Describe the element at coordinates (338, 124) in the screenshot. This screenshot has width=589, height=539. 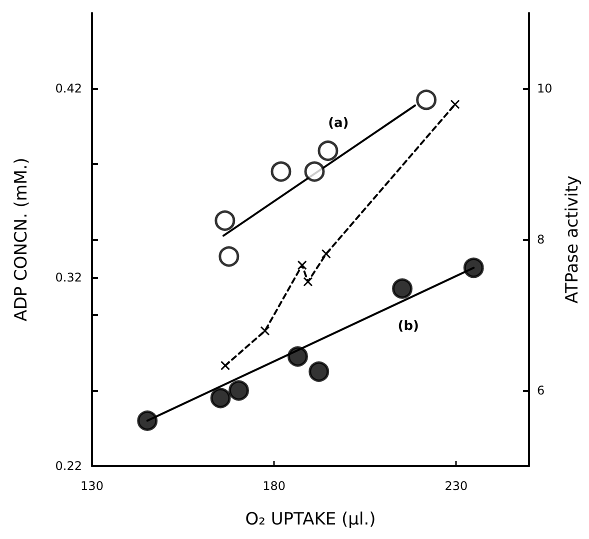
I see `annotation: (a)` at that location.